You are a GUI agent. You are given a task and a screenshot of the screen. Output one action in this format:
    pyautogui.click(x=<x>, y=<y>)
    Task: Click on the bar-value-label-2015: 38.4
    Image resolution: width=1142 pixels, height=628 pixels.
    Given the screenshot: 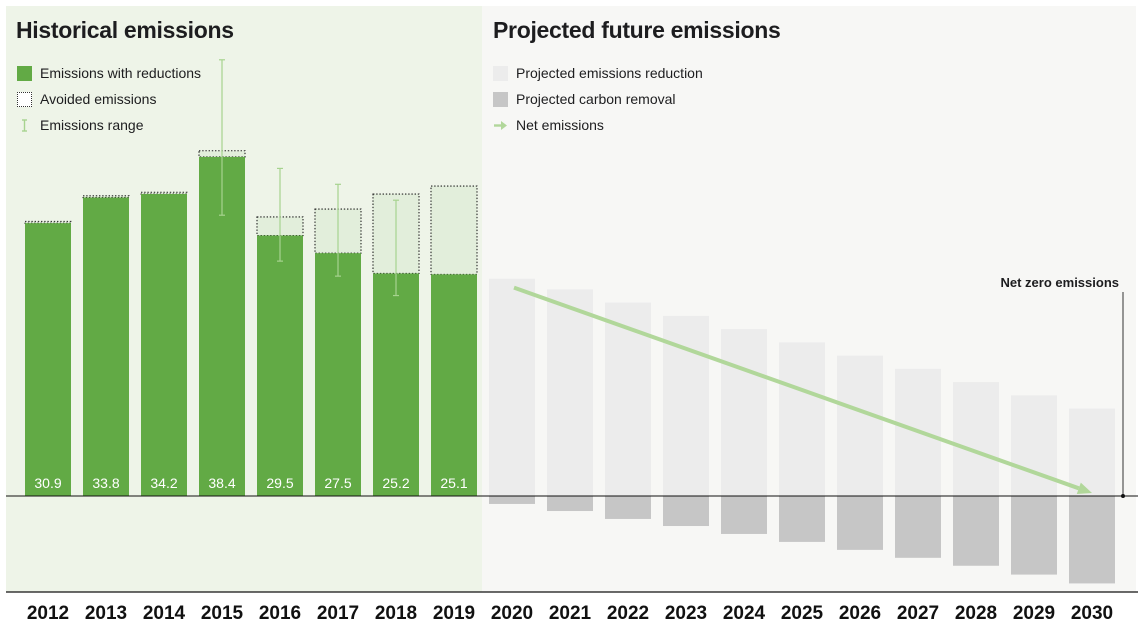 What is the action you would take?
    pyautogui.click(x=221, y=483)
    